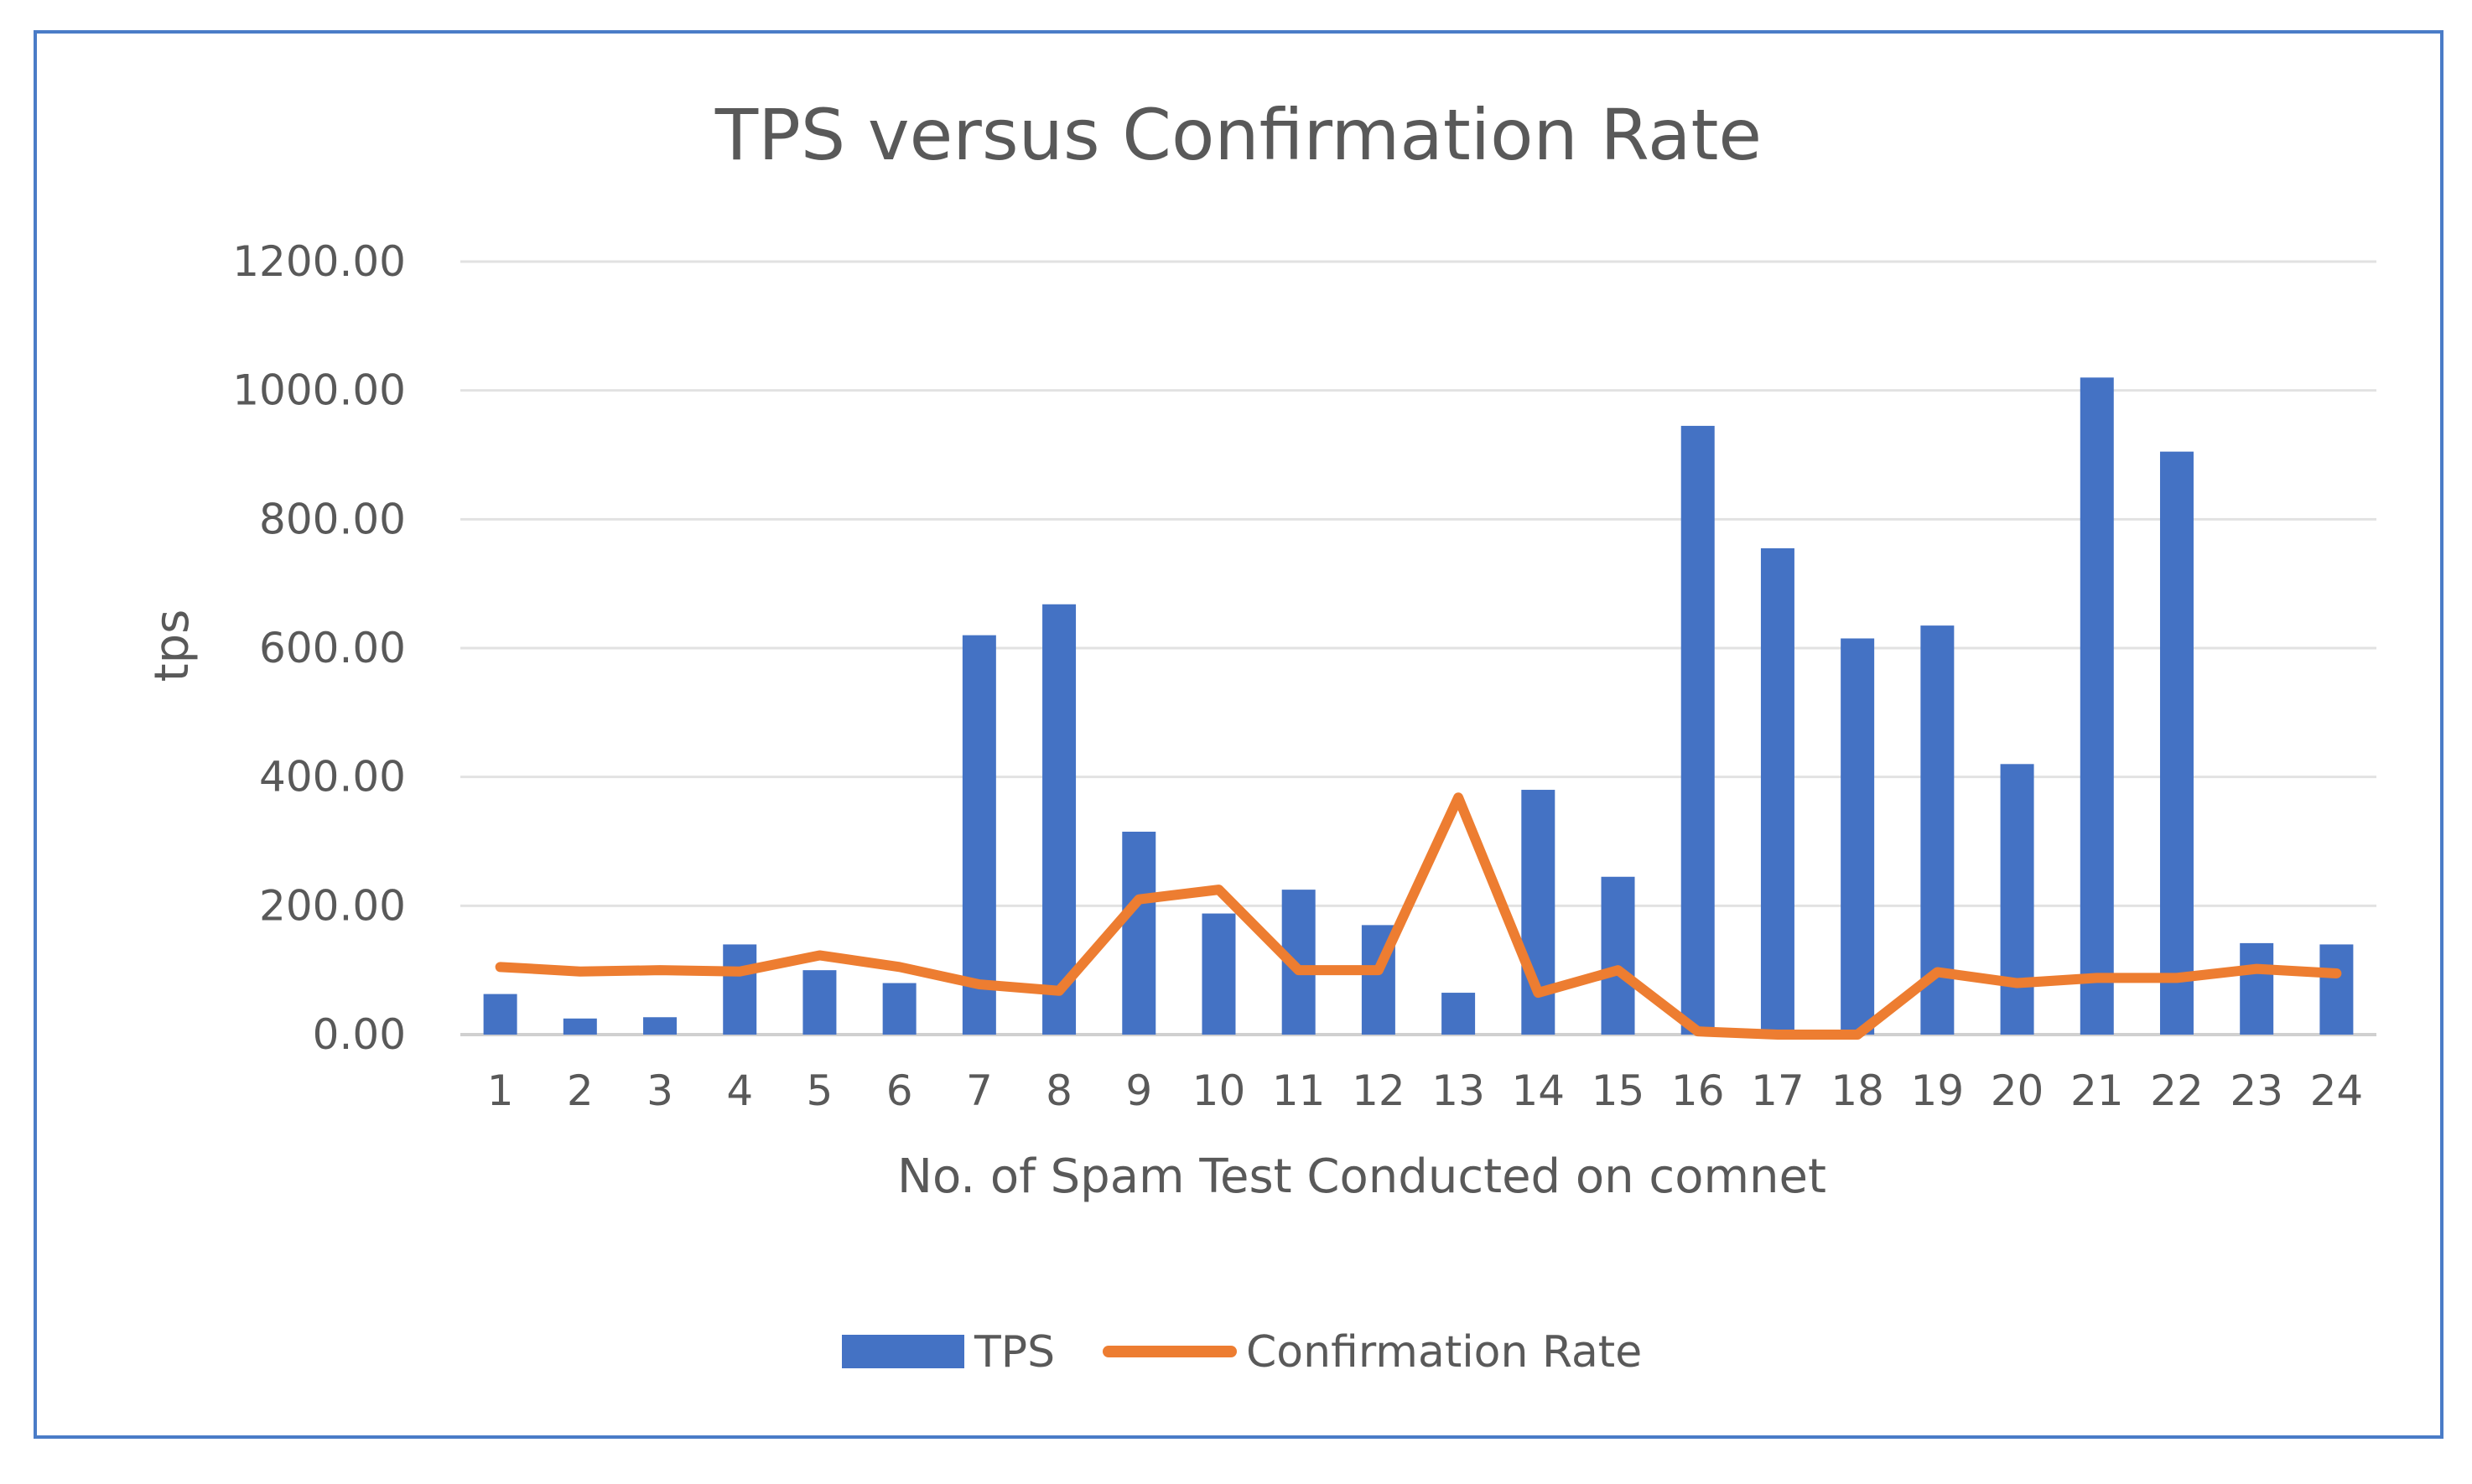 Image resolution: width=2472 pixels, height=1484 pixels. Describe the element at coordinates (319, 261) in the screenshot. I see `y-tick-label: 1200.00` at that location.